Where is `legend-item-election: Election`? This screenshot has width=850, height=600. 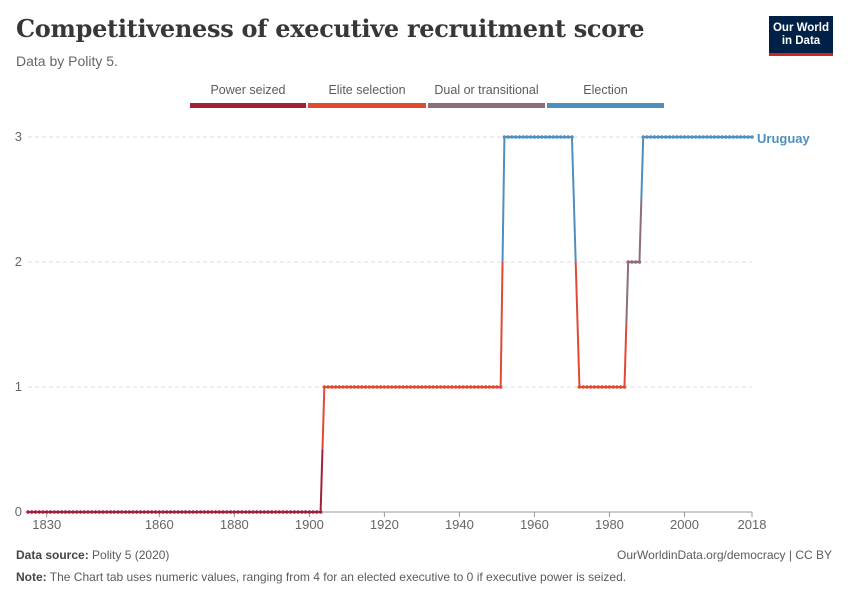
legend-item-election: Election is located at coordinates (605, 95).